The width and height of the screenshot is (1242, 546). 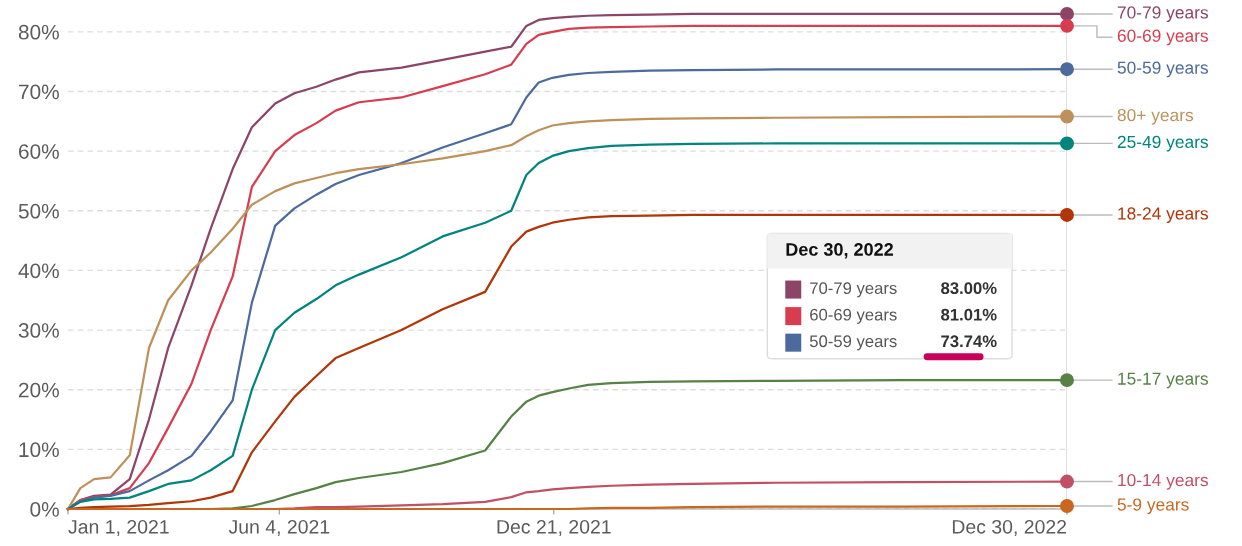 What do you see at coordinates (969, 288) in the screenshot?
I see `annotation: 83.00%` at bounding box center [969, 288].